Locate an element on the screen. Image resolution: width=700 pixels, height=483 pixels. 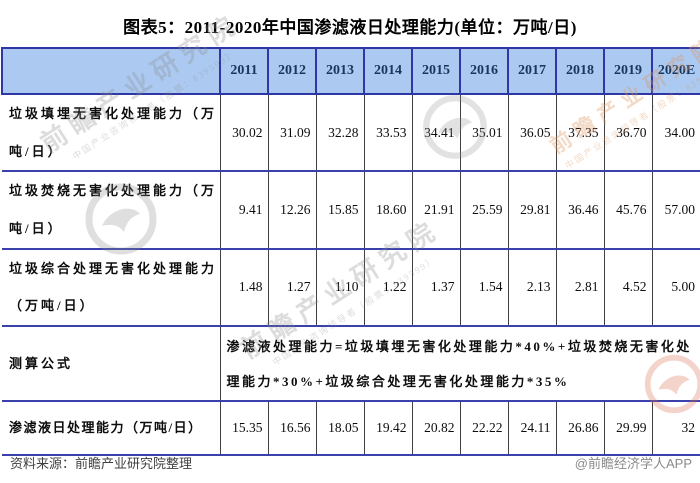
year-header: 2014 is located at coordinates (387, 71).